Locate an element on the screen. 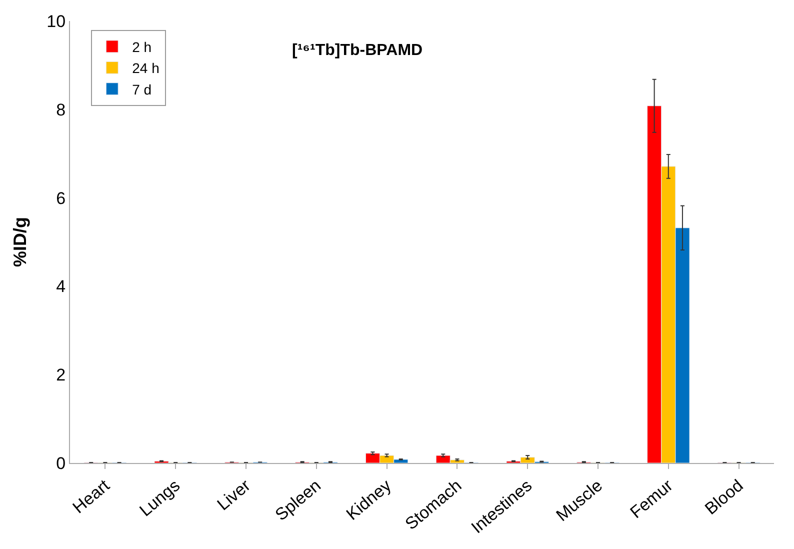 The width and height of the screenshot is (794, 549). text: [¹⁶¹Tb]Tb-BPAMD is located at coordinates (357, 51).